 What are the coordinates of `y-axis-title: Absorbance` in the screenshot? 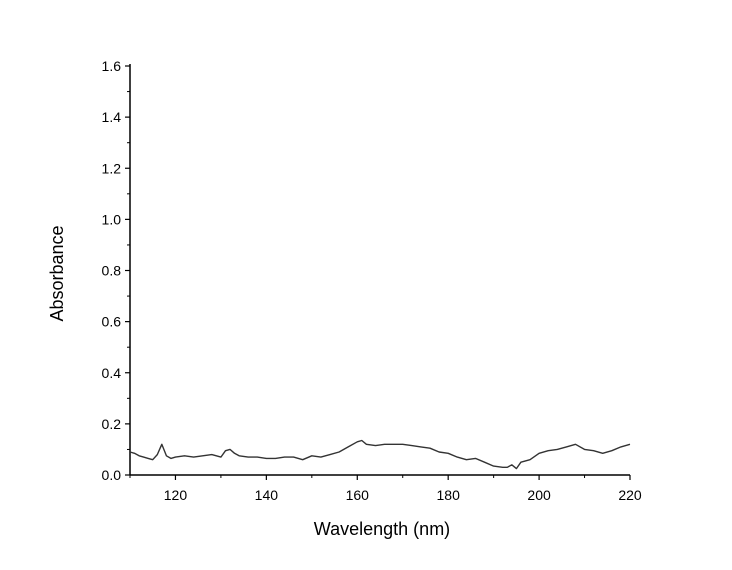 It's located at (57, 273).